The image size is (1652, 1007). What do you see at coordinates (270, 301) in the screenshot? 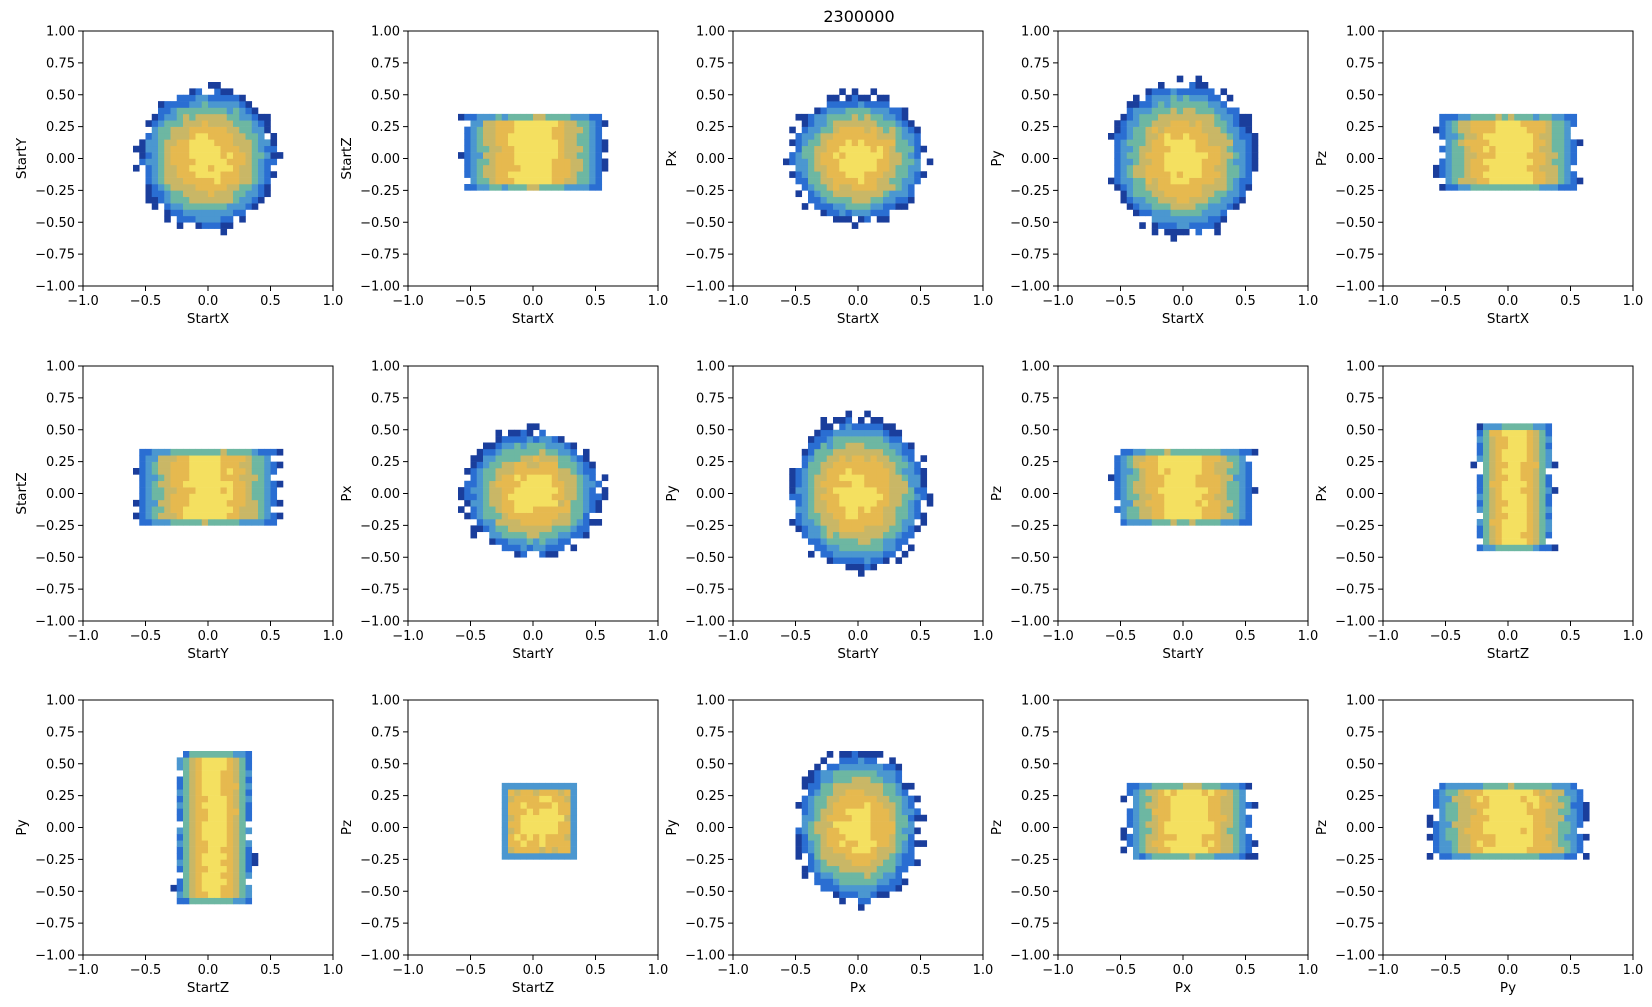
I see `x-tick-label: 0.5` at bounding box center [270, 301].